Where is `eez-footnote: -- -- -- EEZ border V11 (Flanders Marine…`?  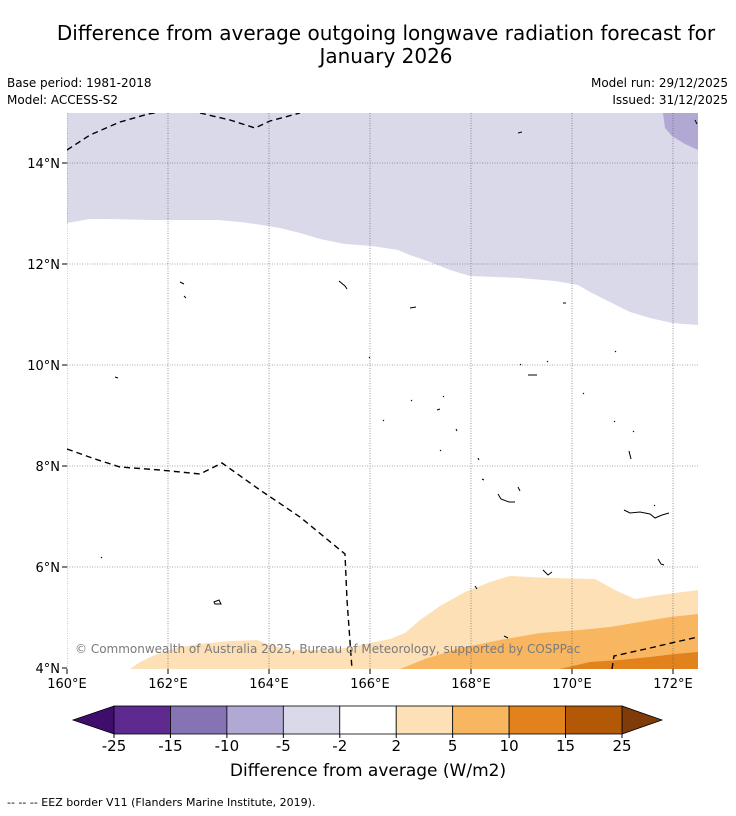 eez-footnote: -- -- -- EEZ border V11 (Flanders Marine… is located at coordinates (161, 802).